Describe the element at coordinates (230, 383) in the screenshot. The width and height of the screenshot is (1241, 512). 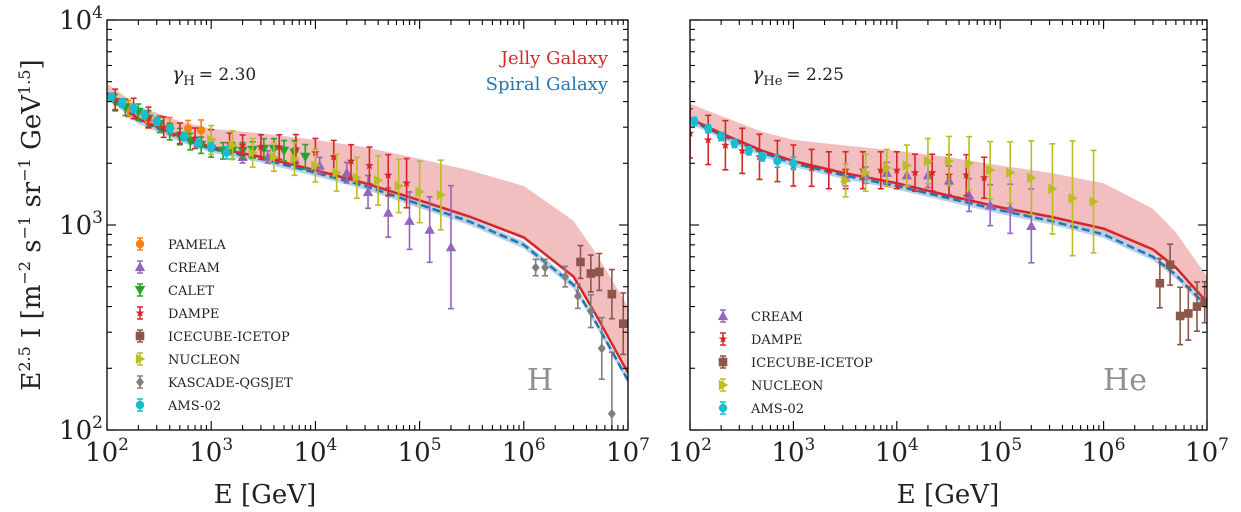
I see `legend-label: KASCADE-QGSJET` at that location.